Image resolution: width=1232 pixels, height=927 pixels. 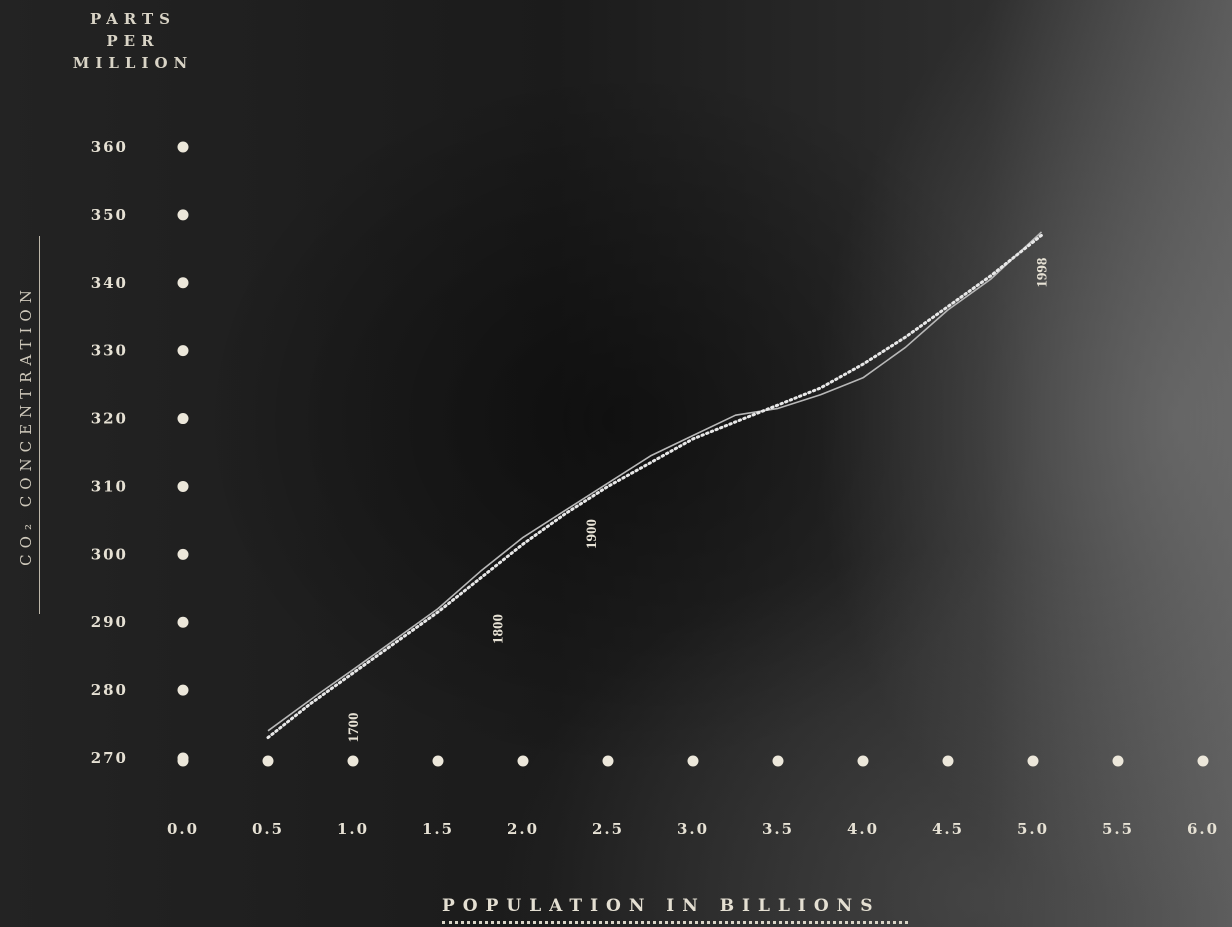 What do you see at coordinates (268, 829) in the screenshot?
I see `x-tick-label: 0.5` at bounding box center [268, 829].